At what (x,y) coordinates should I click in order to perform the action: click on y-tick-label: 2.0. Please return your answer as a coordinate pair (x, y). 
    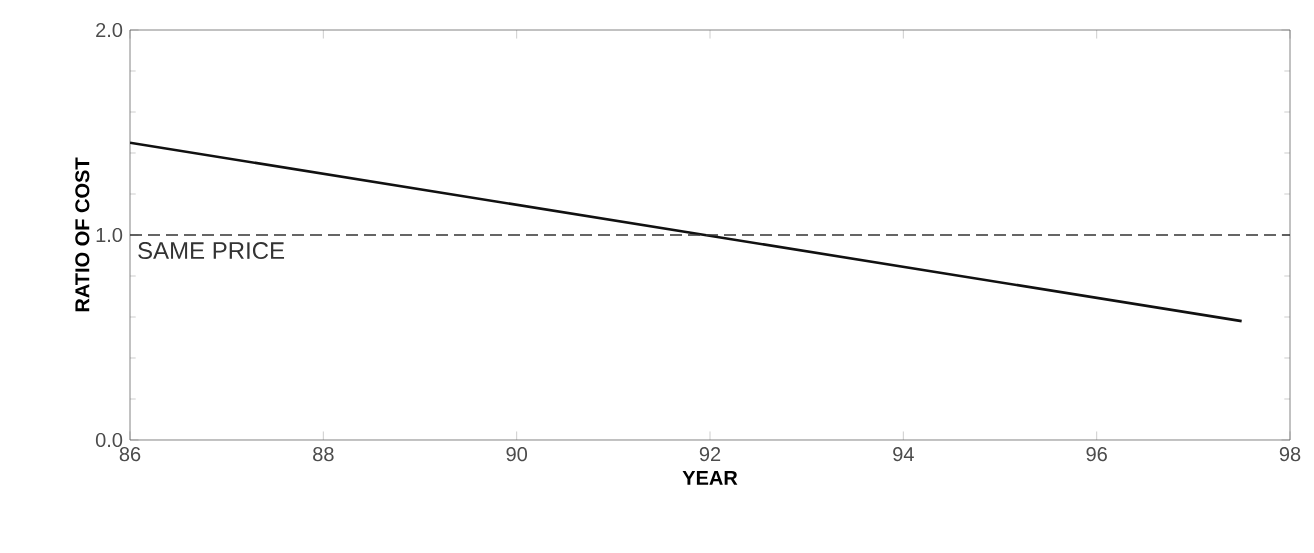
    Looking at the image, I should click on (109, 30).